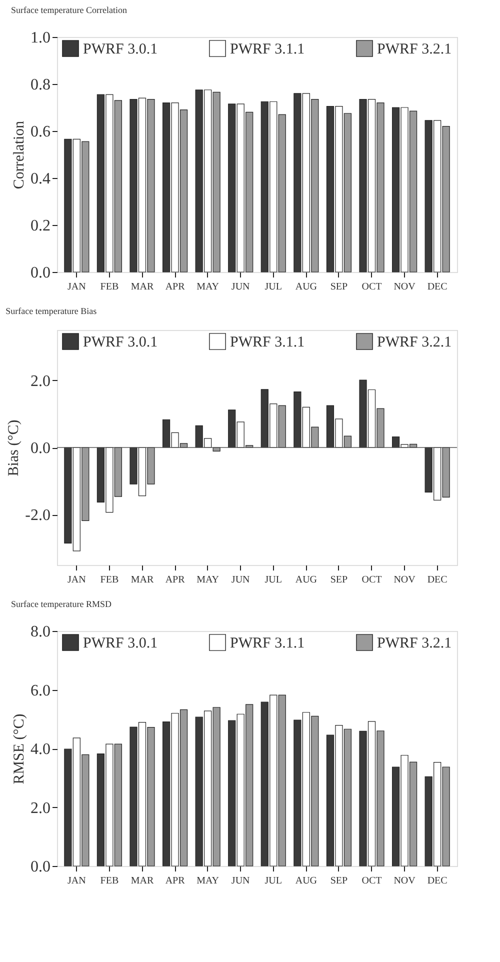 Image resolution: width=500 pixels, height=962 pixels. What do you see at coordinates (40, 632) in the screenshot?
I see `y-tick-label: 8.0` at bounding box center [40, 632].